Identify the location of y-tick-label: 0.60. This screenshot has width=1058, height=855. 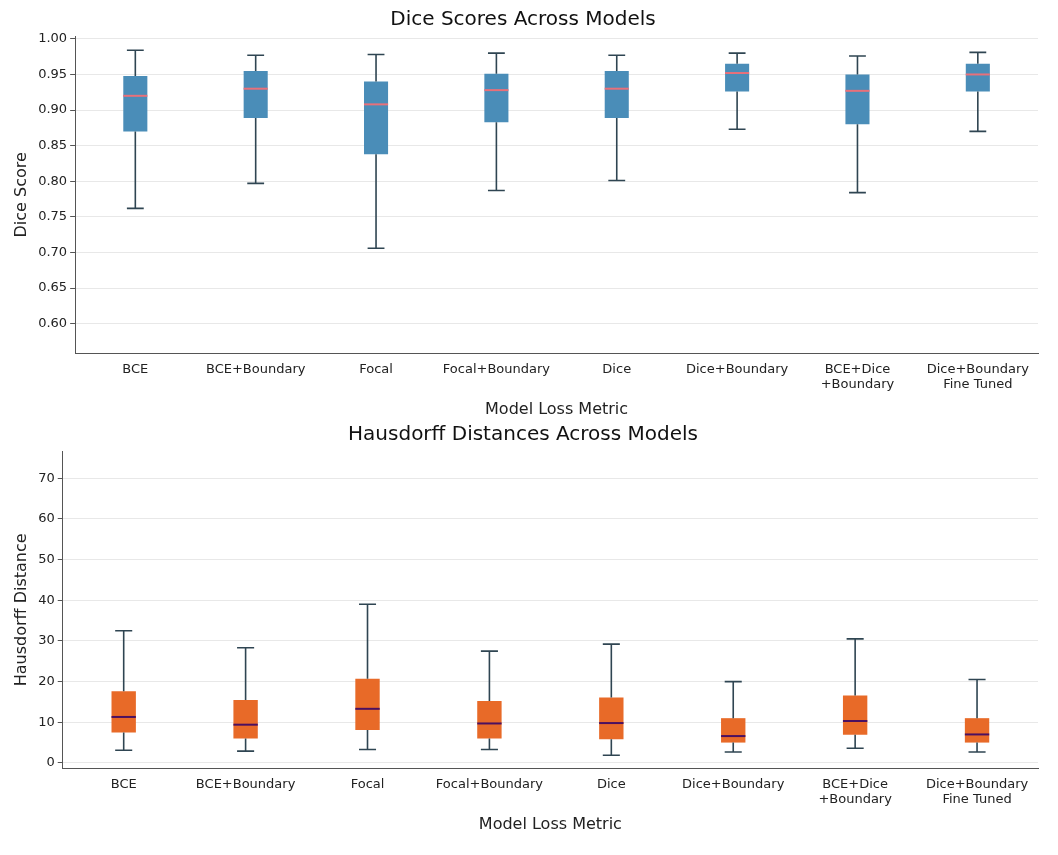
(53, 323).